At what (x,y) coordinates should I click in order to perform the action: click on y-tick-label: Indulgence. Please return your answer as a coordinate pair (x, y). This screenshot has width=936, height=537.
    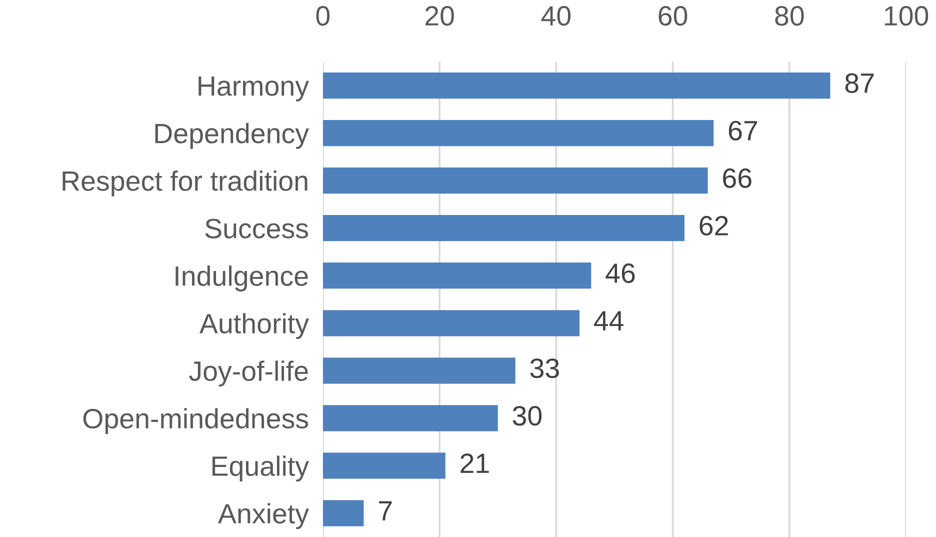
    Looking at the image, I should click on (242, 279).